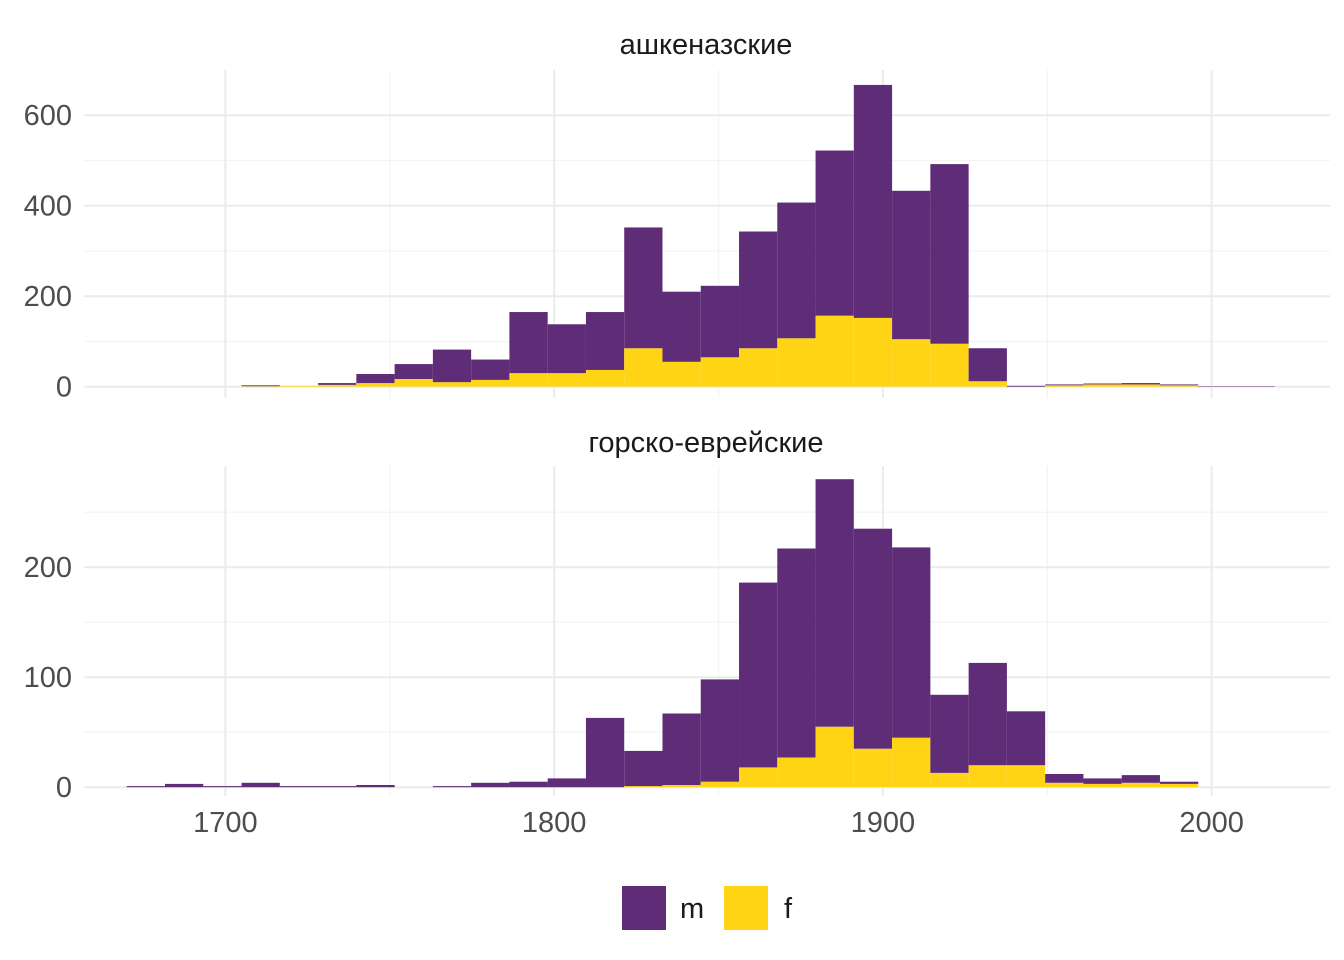  What do you see at coordinates (788, 909) in the screenshot?
I see `legend-label-f: f` at bounding box center [788, 909].